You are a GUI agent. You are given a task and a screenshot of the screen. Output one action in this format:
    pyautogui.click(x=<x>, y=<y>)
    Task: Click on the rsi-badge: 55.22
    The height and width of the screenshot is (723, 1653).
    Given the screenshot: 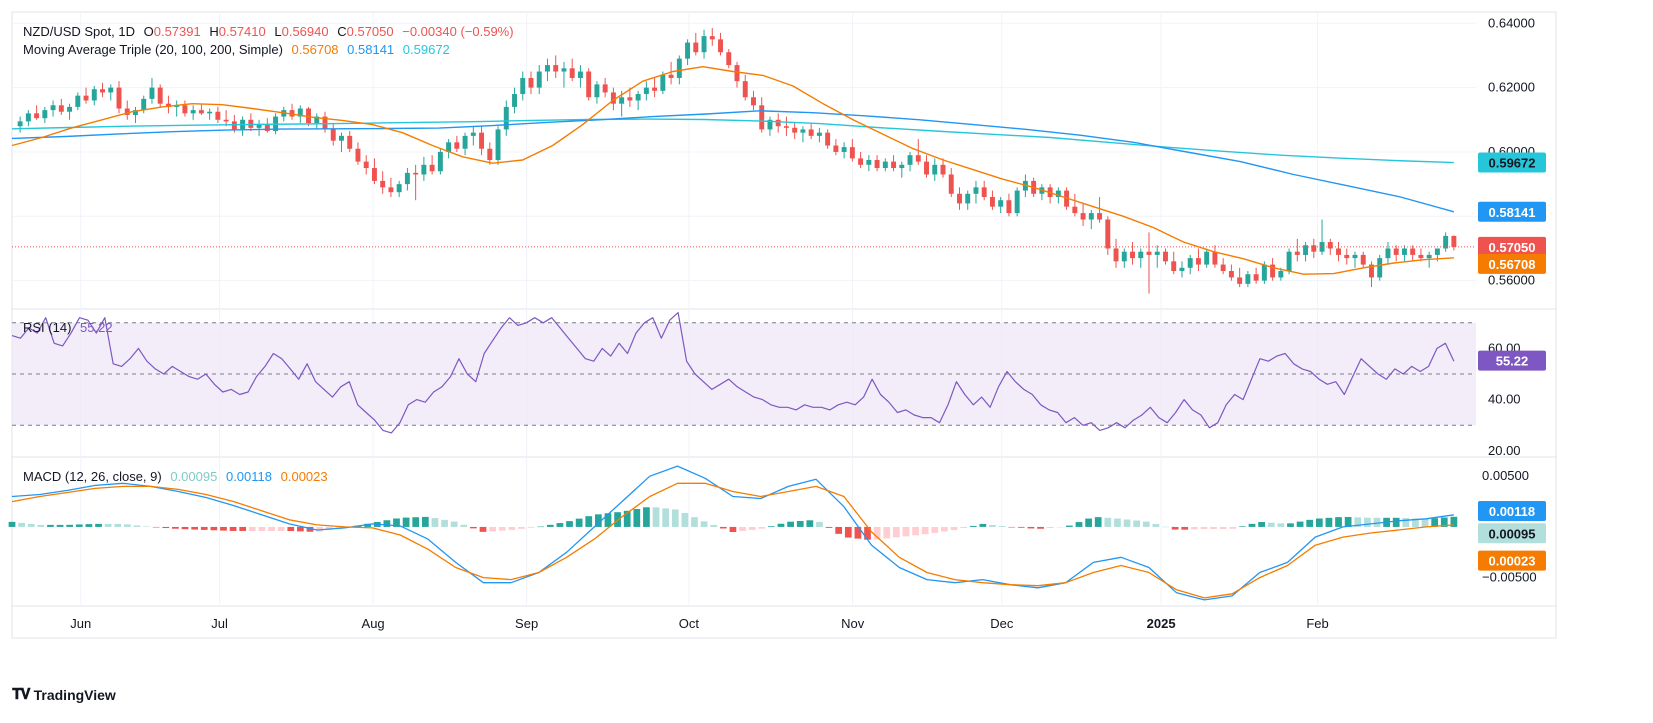 What is the action you would take?
    pyautogui.click(x=1512, y=360)
    